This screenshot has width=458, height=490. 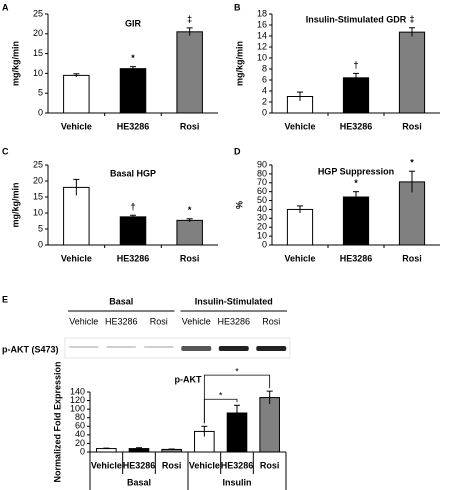 I want to click on blot-group-label: Insulin-Stimulated, so click(x=234, y=301).